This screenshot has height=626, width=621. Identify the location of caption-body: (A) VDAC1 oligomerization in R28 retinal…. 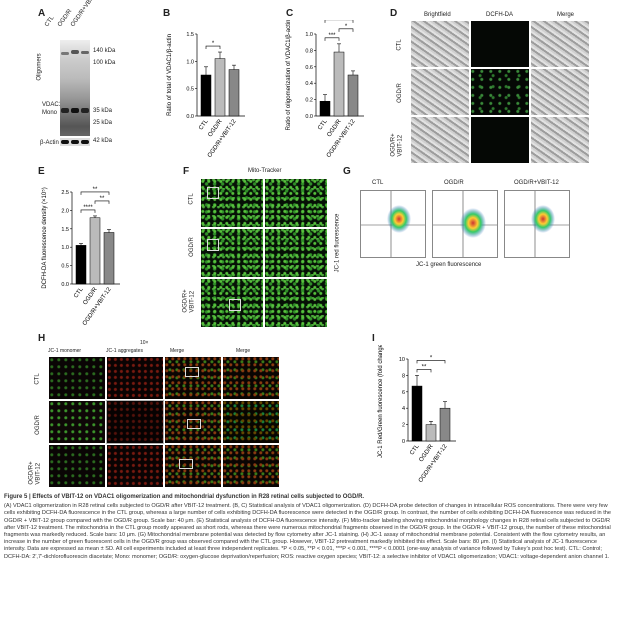
(307, 531).